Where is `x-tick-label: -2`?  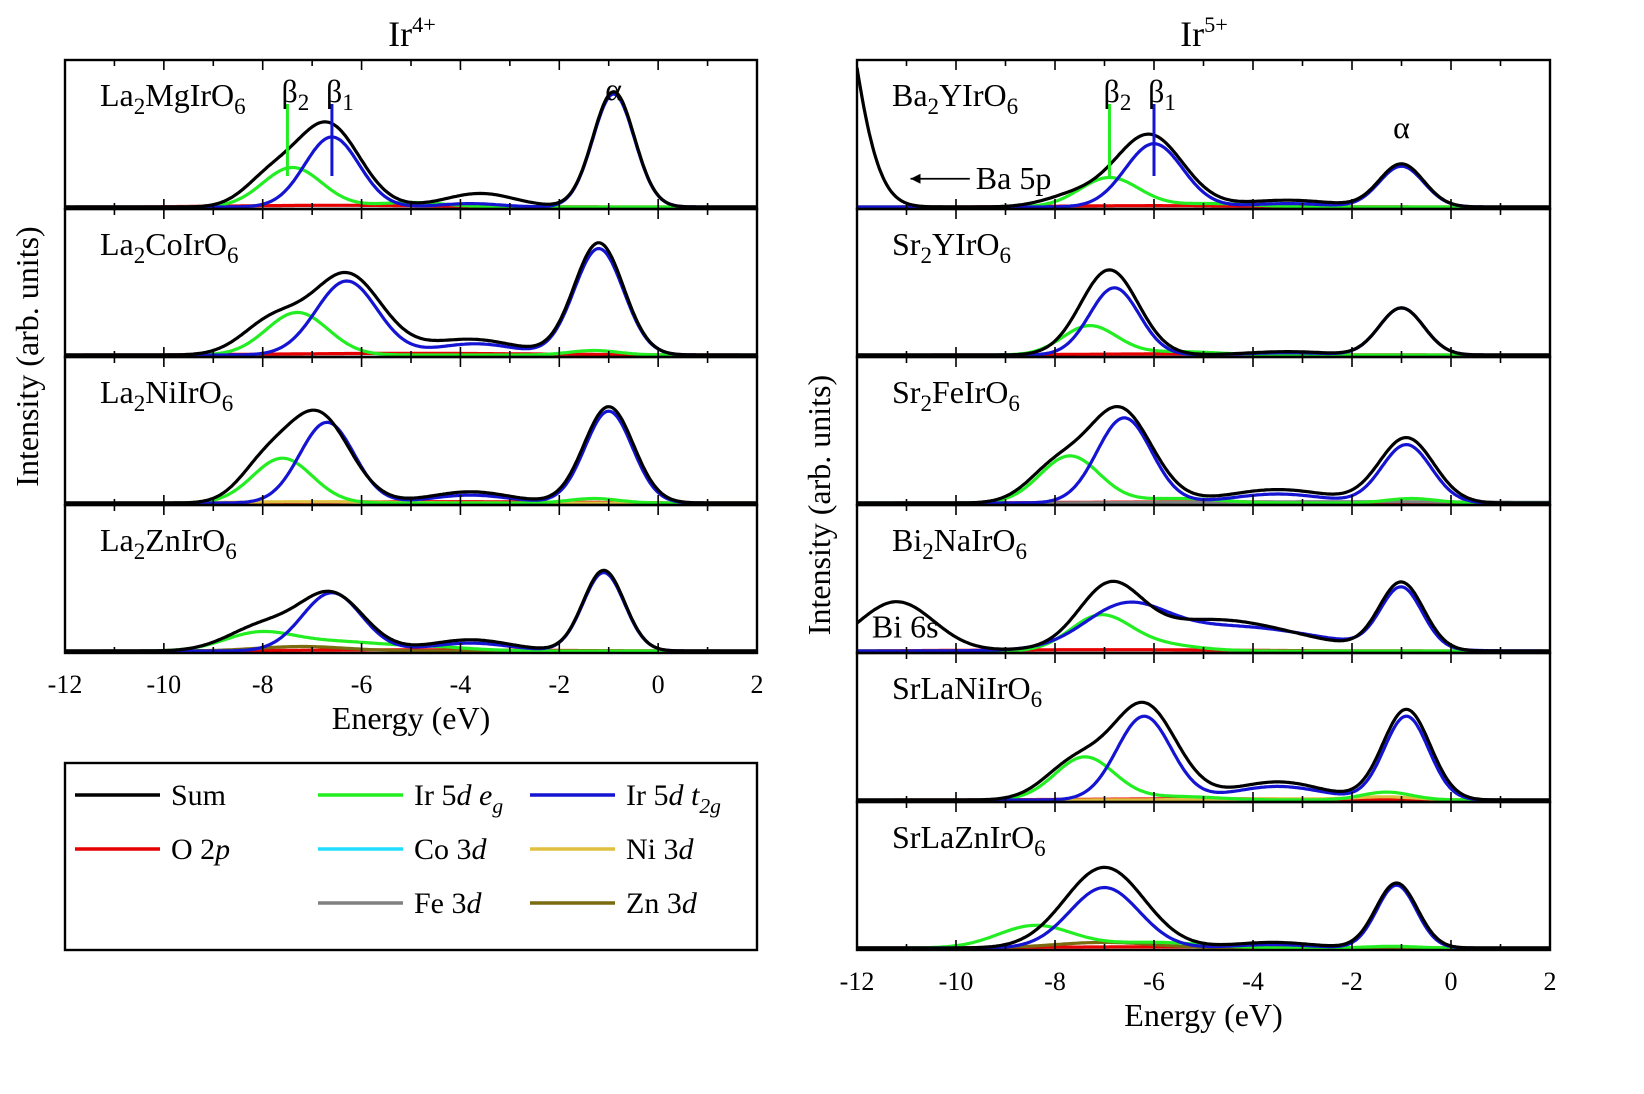 x-tick-label: -2 is located at coordinates (1352, 981).